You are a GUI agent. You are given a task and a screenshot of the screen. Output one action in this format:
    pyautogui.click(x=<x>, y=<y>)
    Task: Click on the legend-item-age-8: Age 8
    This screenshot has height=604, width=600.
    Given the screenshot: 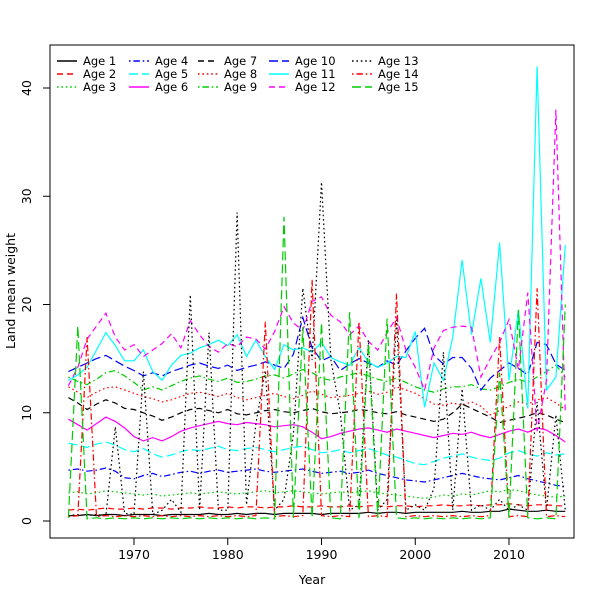 What is the action you would take?
    pyautogui.click(x=227, y=74)
    